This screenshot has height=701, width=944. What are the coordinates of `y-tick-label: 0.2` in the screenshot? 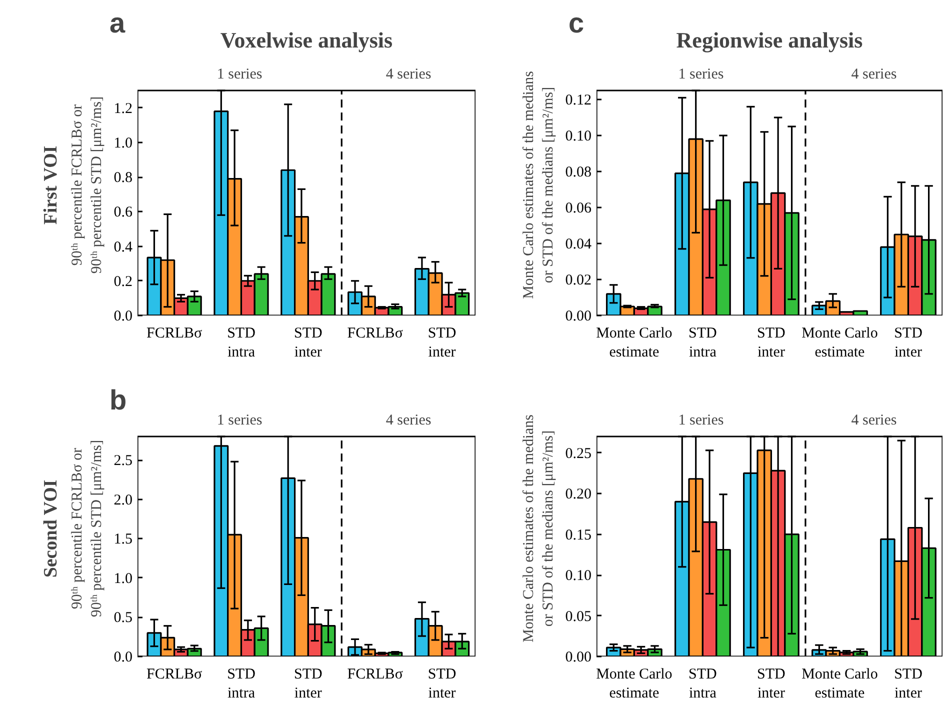 It's located at (123, 282).